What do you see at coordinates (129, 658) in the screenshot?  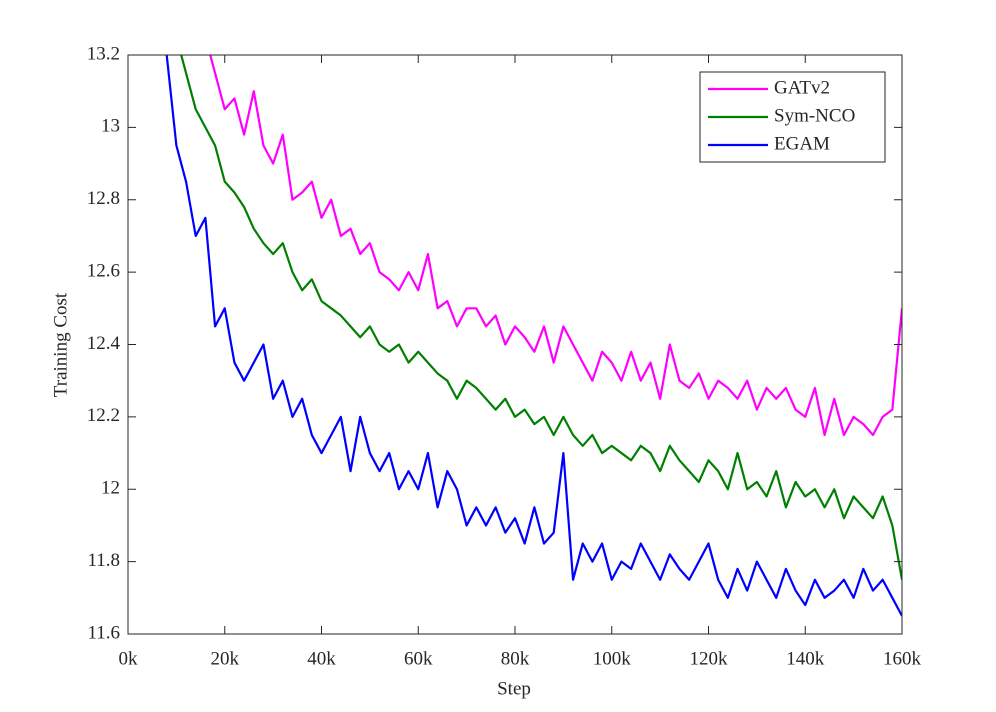 I see `x-tick-label: 0k` at bounding box center [129, 658].